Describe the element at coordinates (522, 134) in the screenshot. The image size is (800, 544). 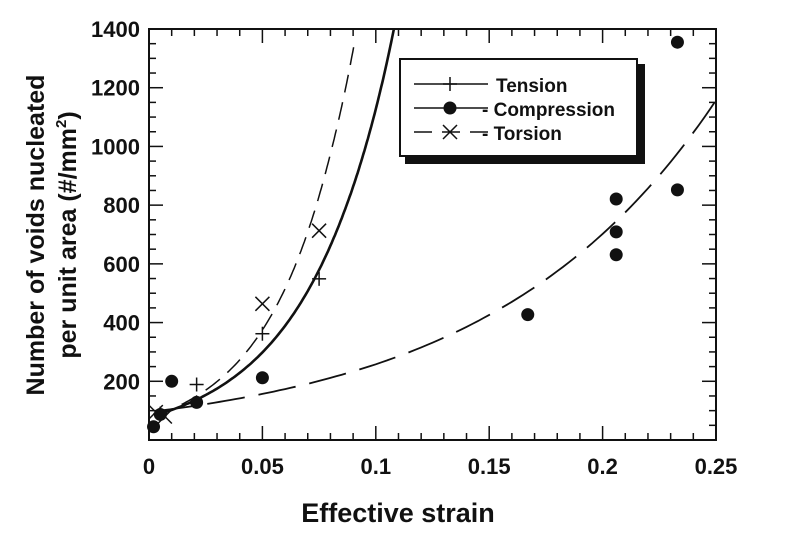
I see `legend-label-torsion: - Torsion` at that location.